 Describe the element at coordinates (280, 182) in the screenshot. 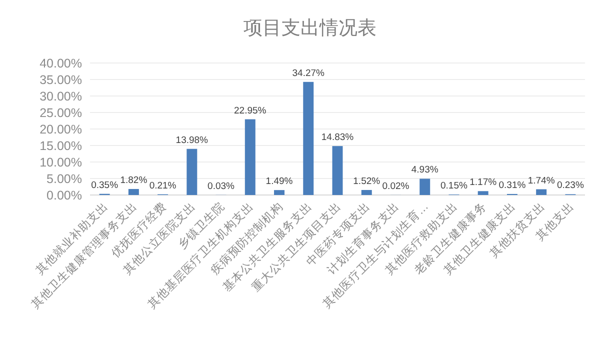

I see `data-label: 1.49%` at that location.